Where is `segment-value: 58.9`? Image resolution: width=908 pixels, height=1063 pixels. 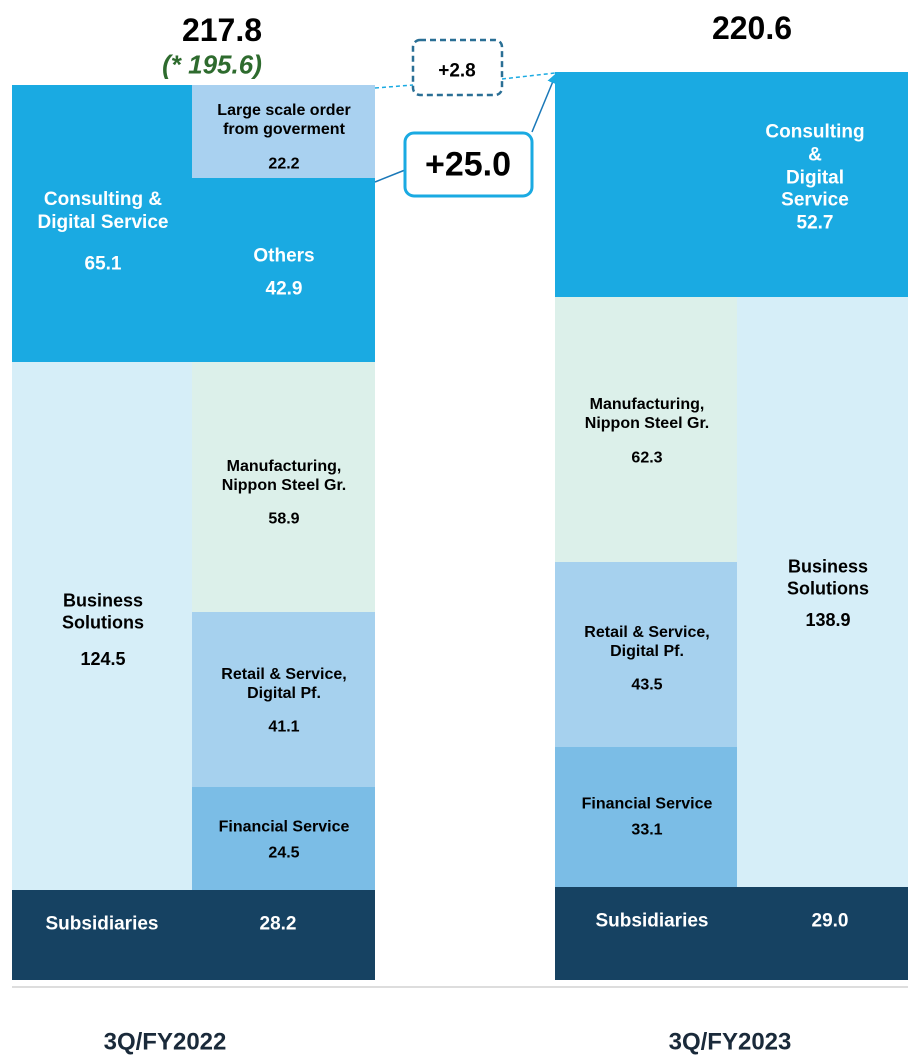 segment-value: 58.9 is located at coordinates (284, 519).